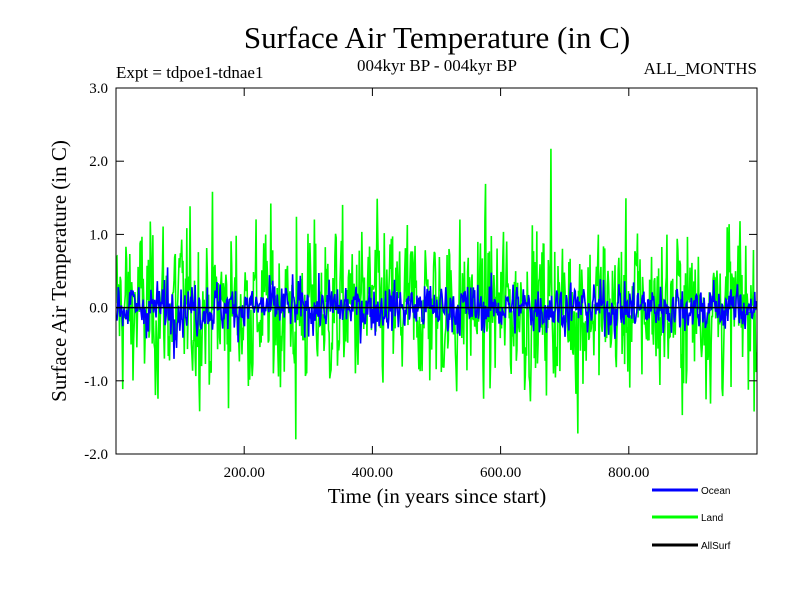 The width and height of the screenshot is (800, 600). I want to click on x-tick-label: 800.00, so click(628, 473).